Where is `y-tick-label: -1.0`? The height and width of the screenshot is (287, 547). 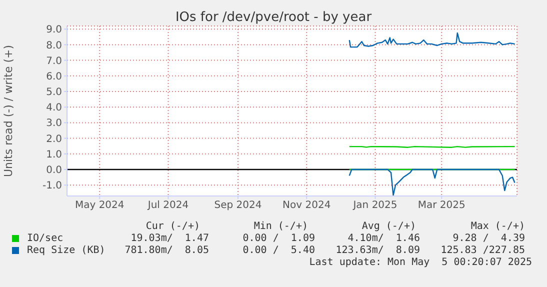
y-tick-label: -1.0 is located at coordinates (52, 186).